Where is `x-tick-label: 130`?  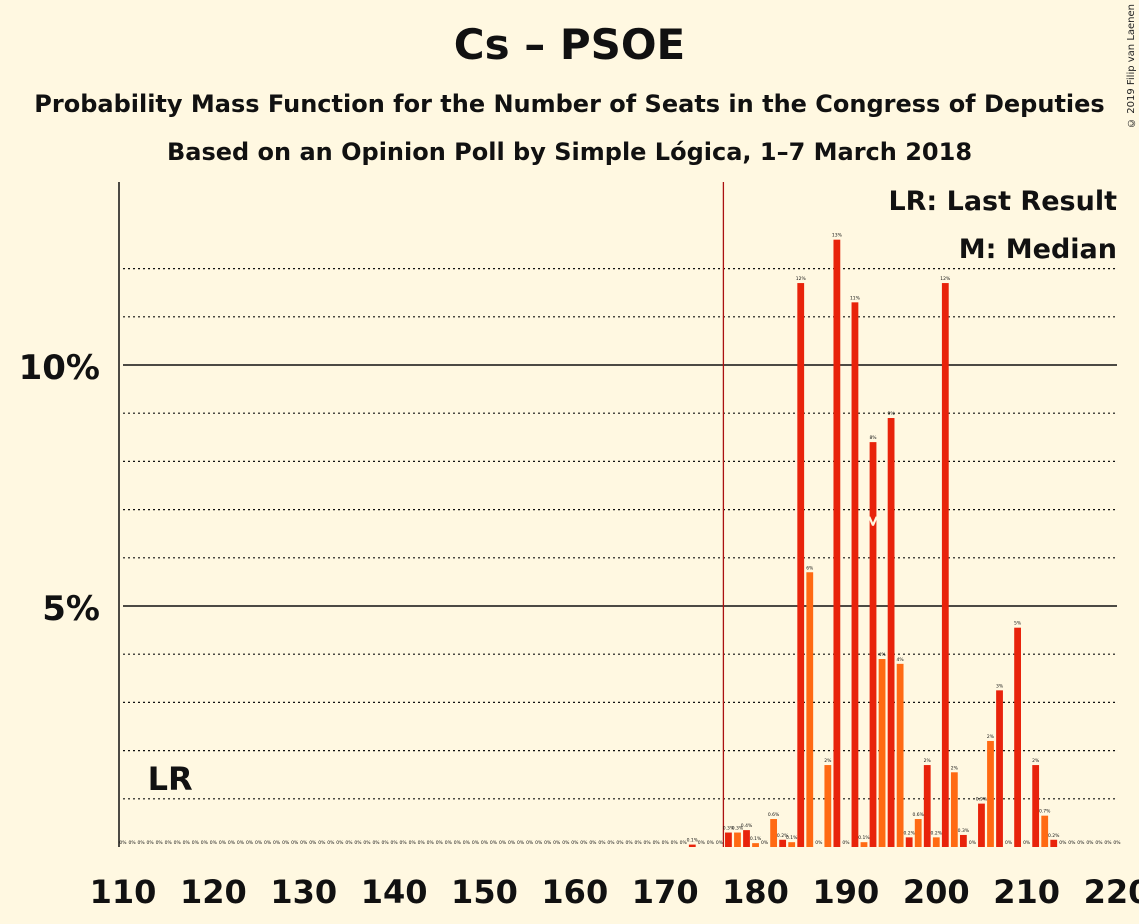 x-tick-label: 130 is located at coordinates (303, 892).